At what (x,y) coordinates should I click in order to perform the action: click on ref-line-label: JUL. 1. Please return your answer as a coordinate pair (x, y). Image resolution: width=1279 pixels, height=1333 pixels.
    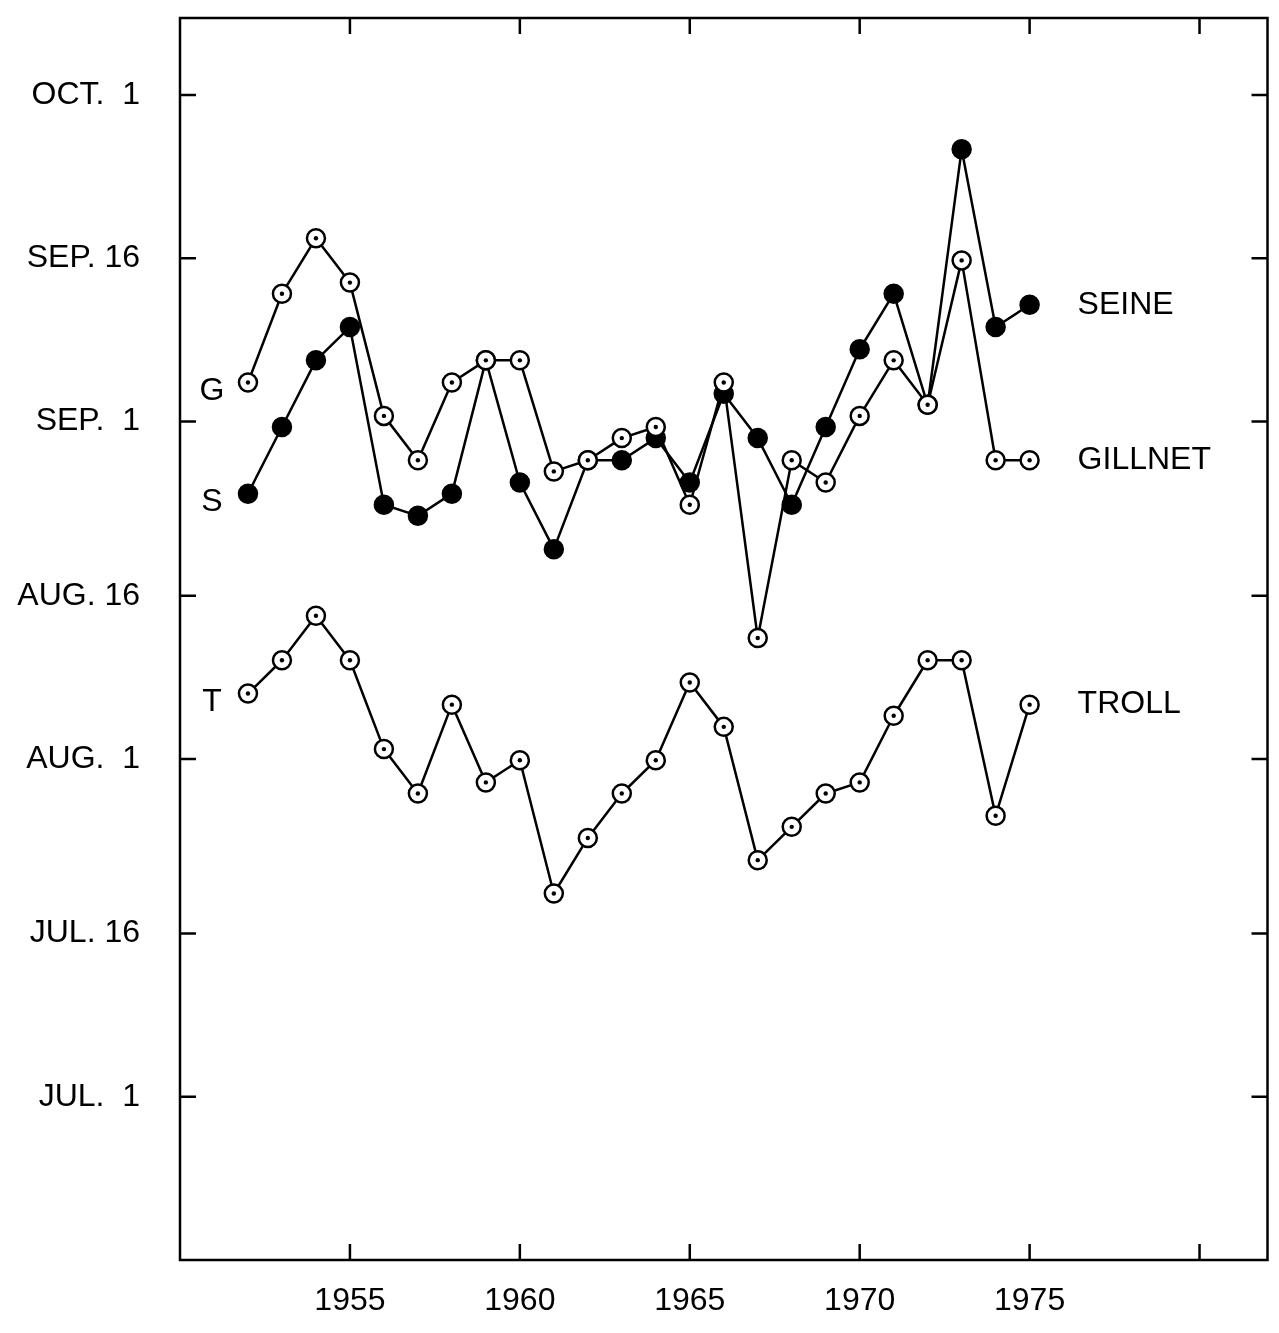
    Looking at the image, I should click on (89, 1094).